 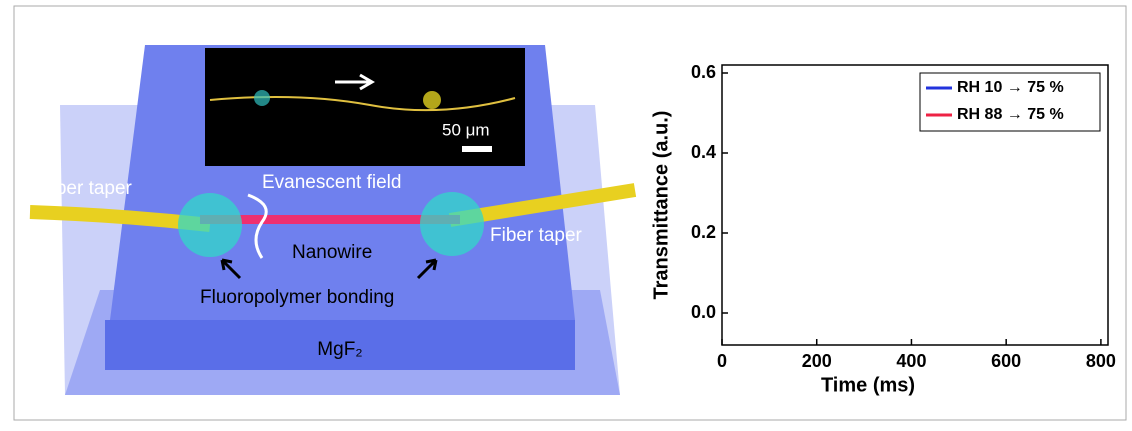 What do you see at coordinates (703, 72) in the screenshot?
I see `y-tick-label: 0.6` at bounding box center [703, 72].